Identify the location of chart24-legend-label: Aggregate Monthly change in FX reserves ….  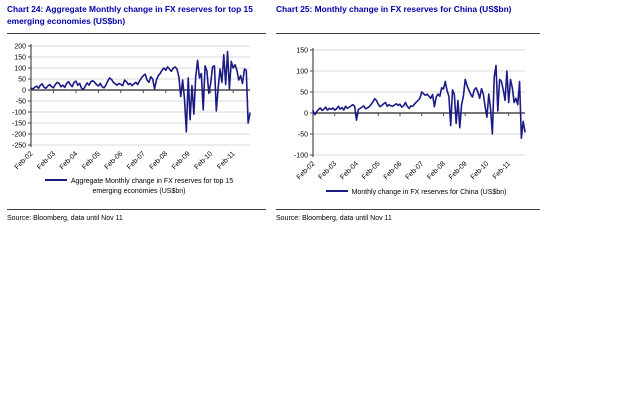
(152, 186).